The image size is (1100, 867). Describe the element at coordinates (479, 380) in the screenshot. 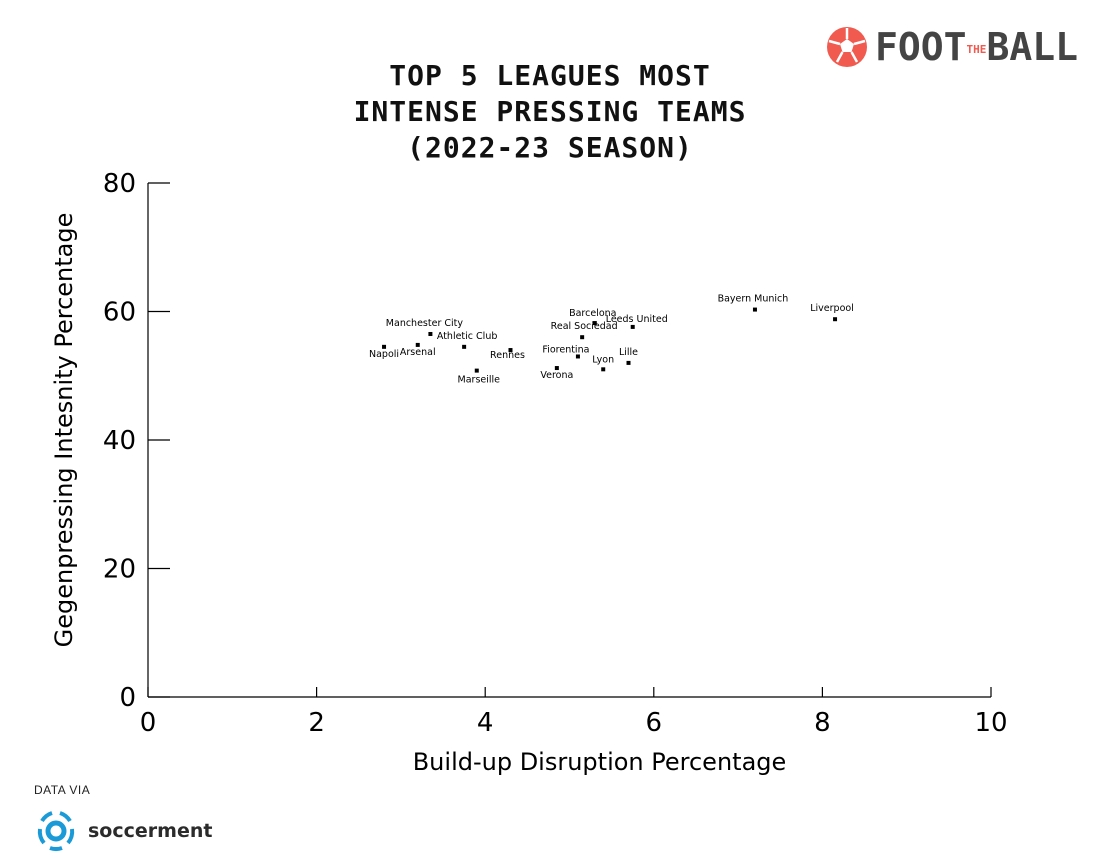

I see `point-label-marseille: Marseille` at that location.